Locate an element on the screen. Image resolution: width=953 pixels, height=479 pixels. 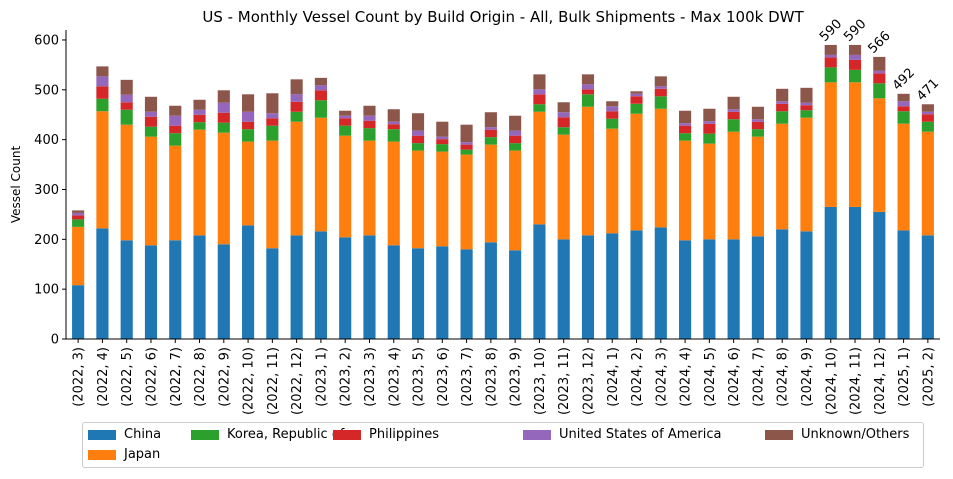
legend-item: United States of America is located at coordinates (622, 434).